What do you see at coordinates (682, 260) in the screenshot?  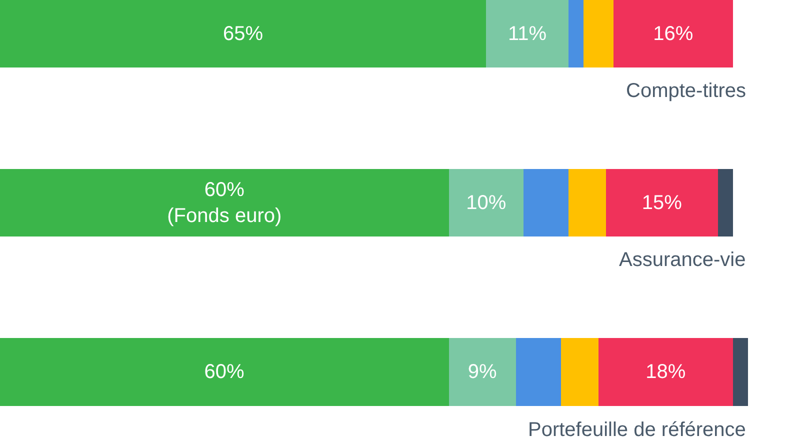 I see `y-tick-label: Assurance-vie` at bounding box center [682, 260].